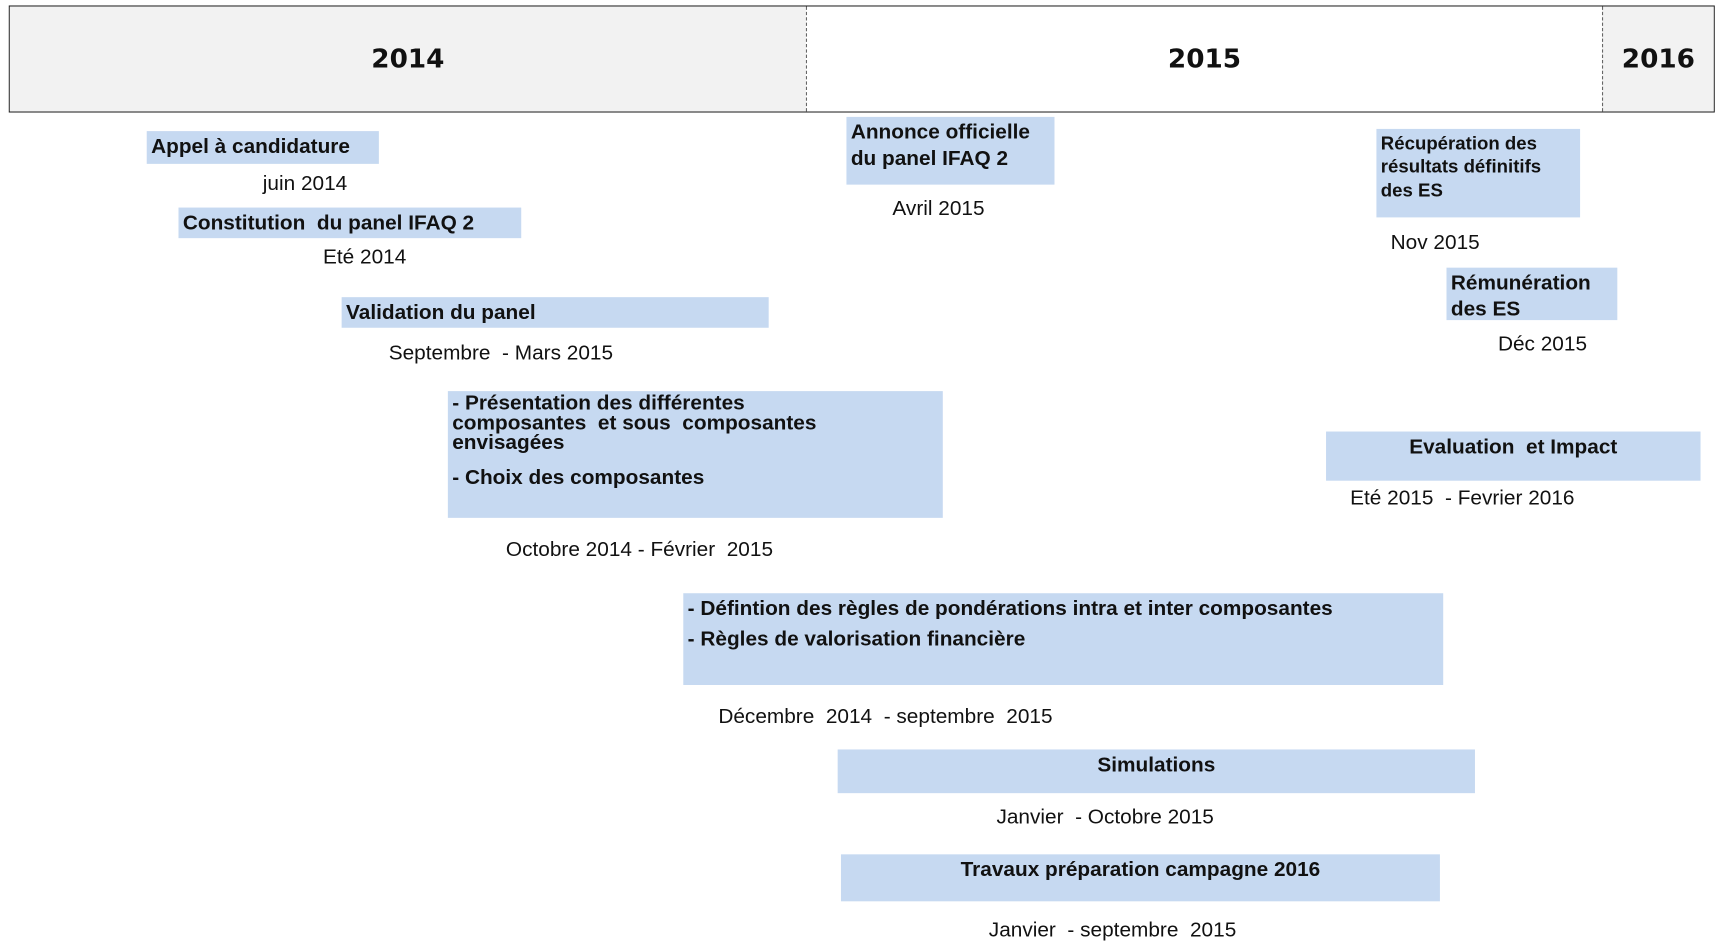 This screenshot has width=1717, height=945. Describe the element at coordinates (305, 184) in the screenshot. I see `task-date: juin 2014` at that location.